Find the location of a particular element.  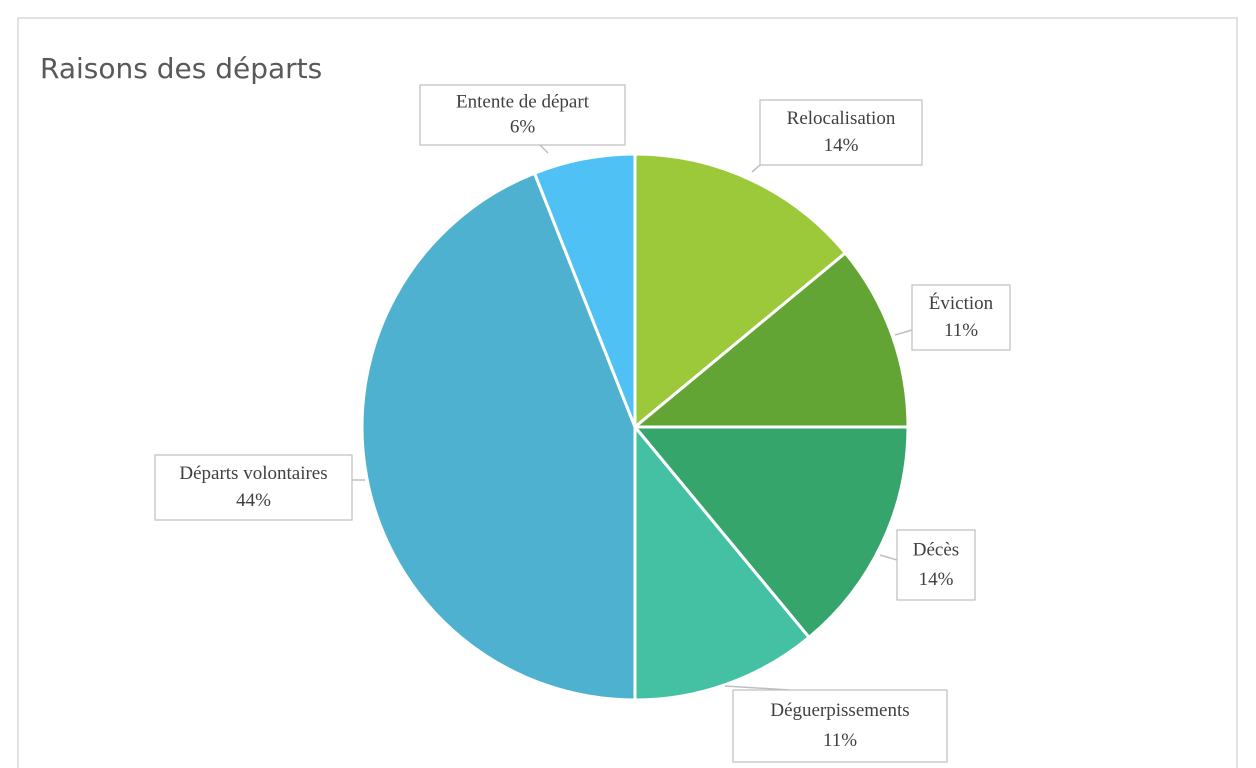

category-label: Éviction is located at coordinates (961, 303).